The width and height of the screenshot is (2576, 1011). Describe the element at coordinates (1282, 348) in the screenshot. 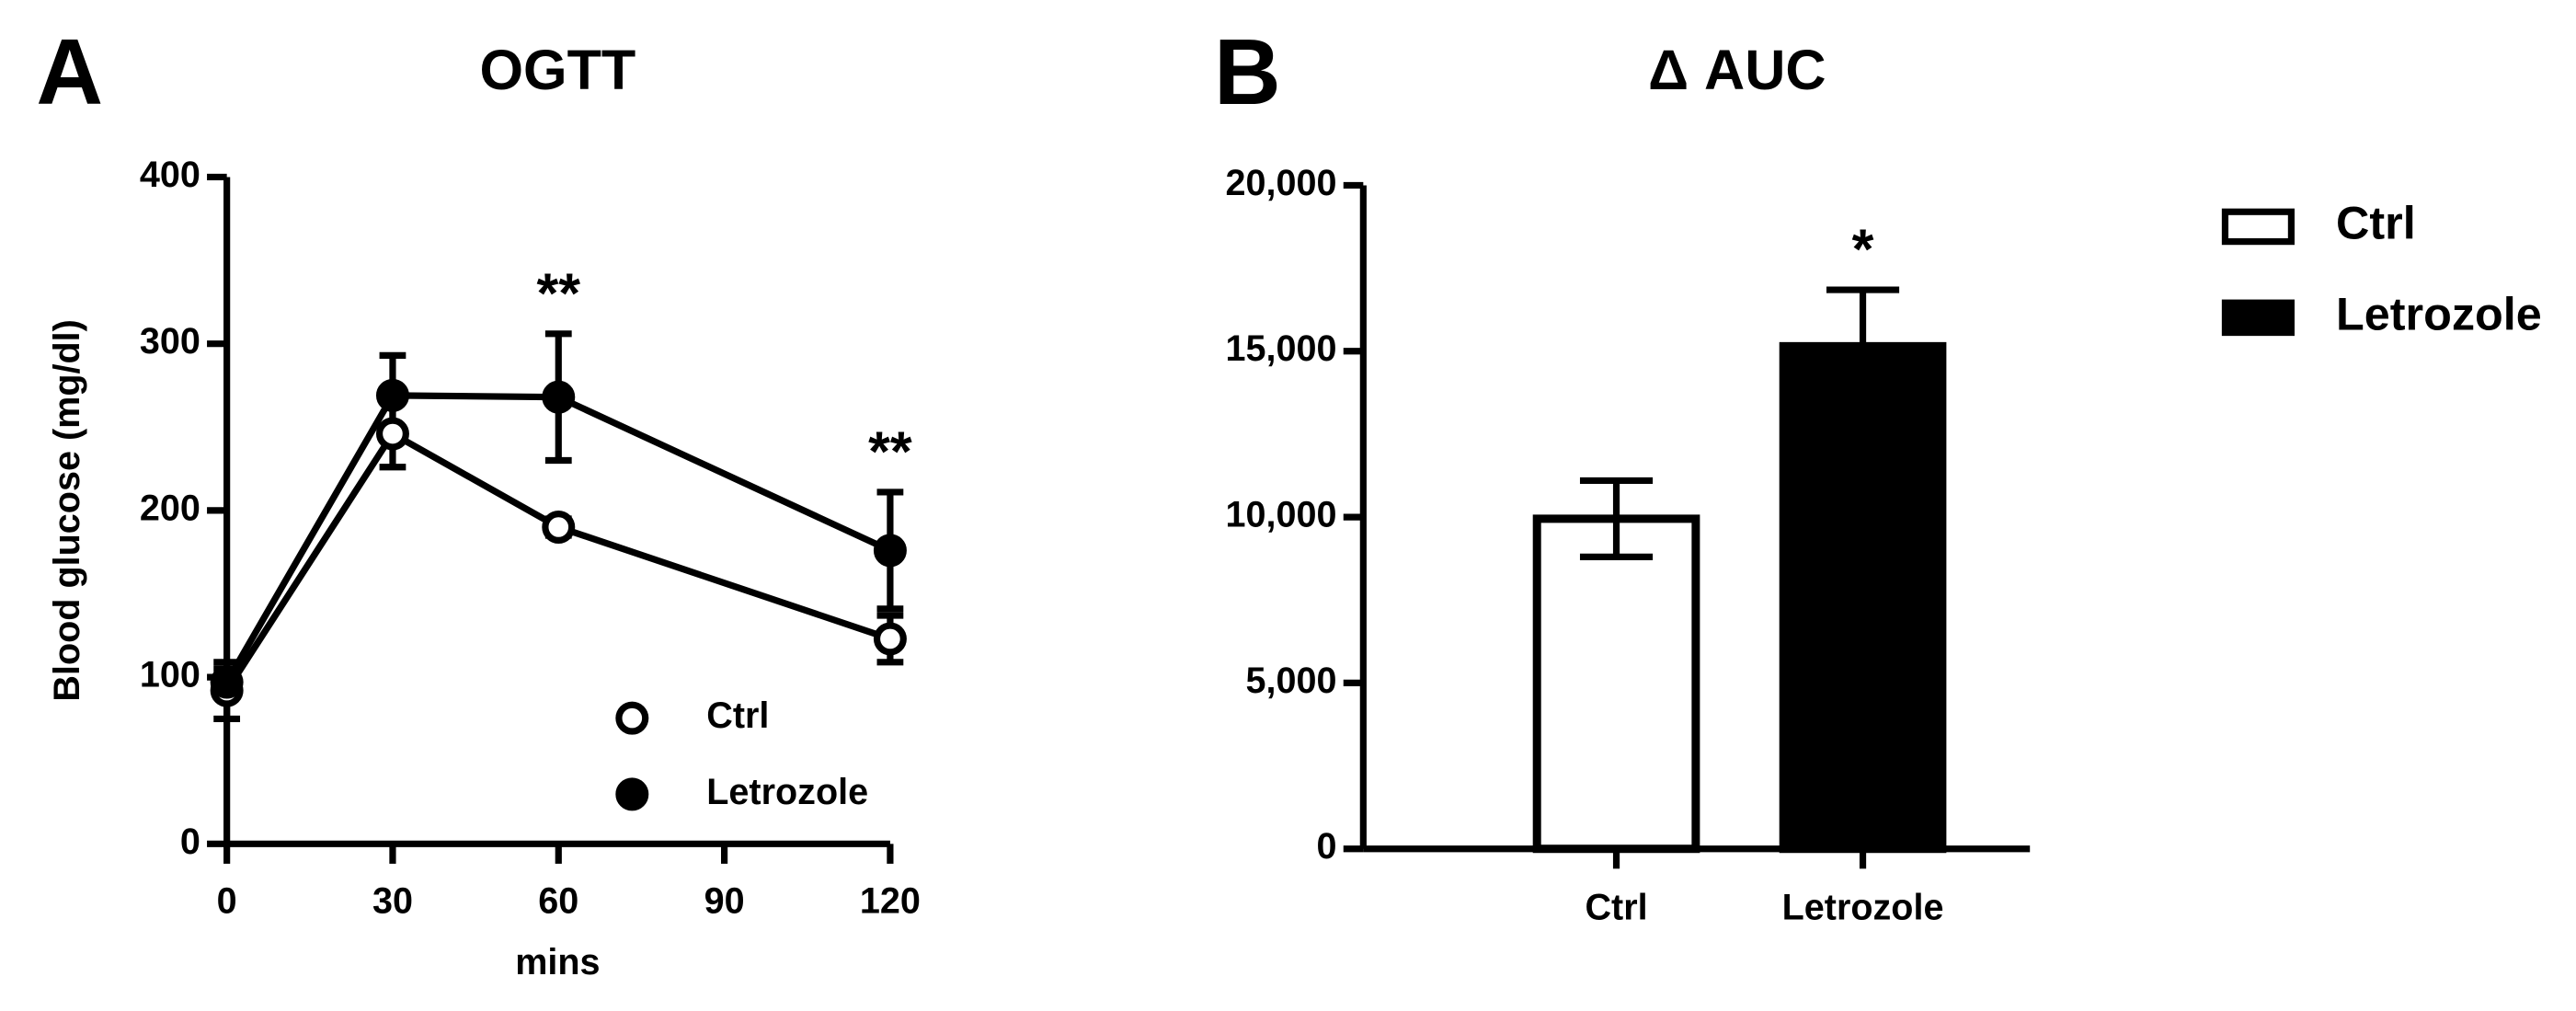

I see `y-tick-label: 15,000` at that location.